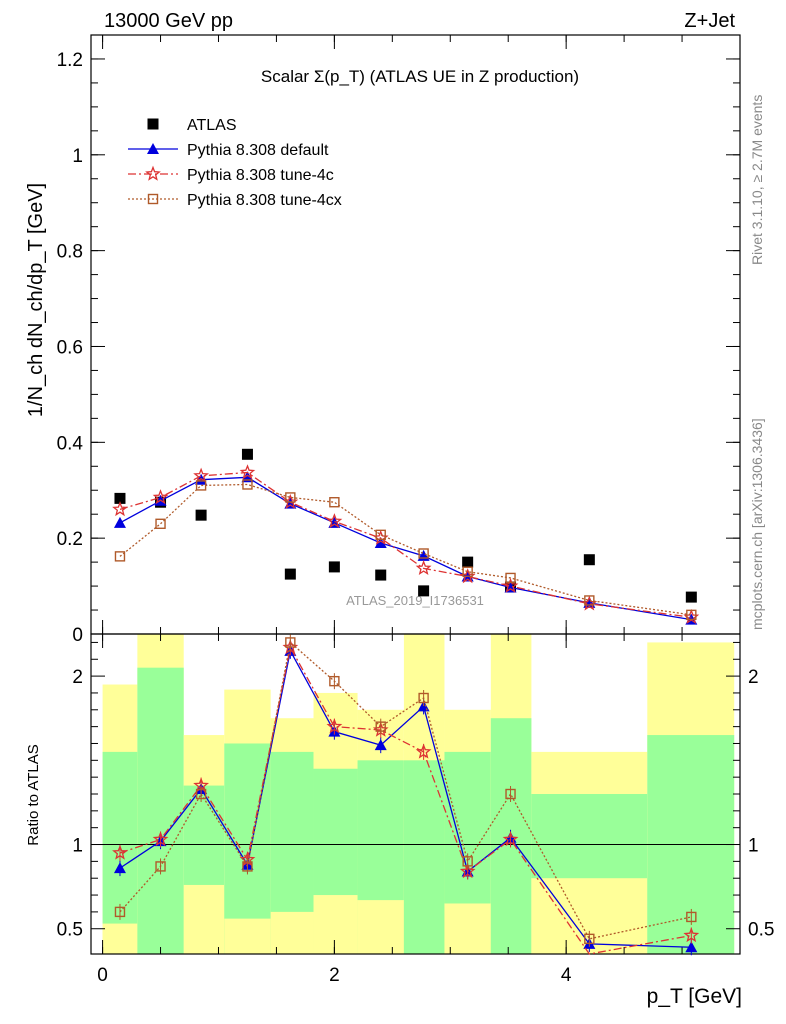 Image resolution: width=786 pixels, height=1024 pixels. I want to click on header-process-label: Z+Jet, so click(709, 21).